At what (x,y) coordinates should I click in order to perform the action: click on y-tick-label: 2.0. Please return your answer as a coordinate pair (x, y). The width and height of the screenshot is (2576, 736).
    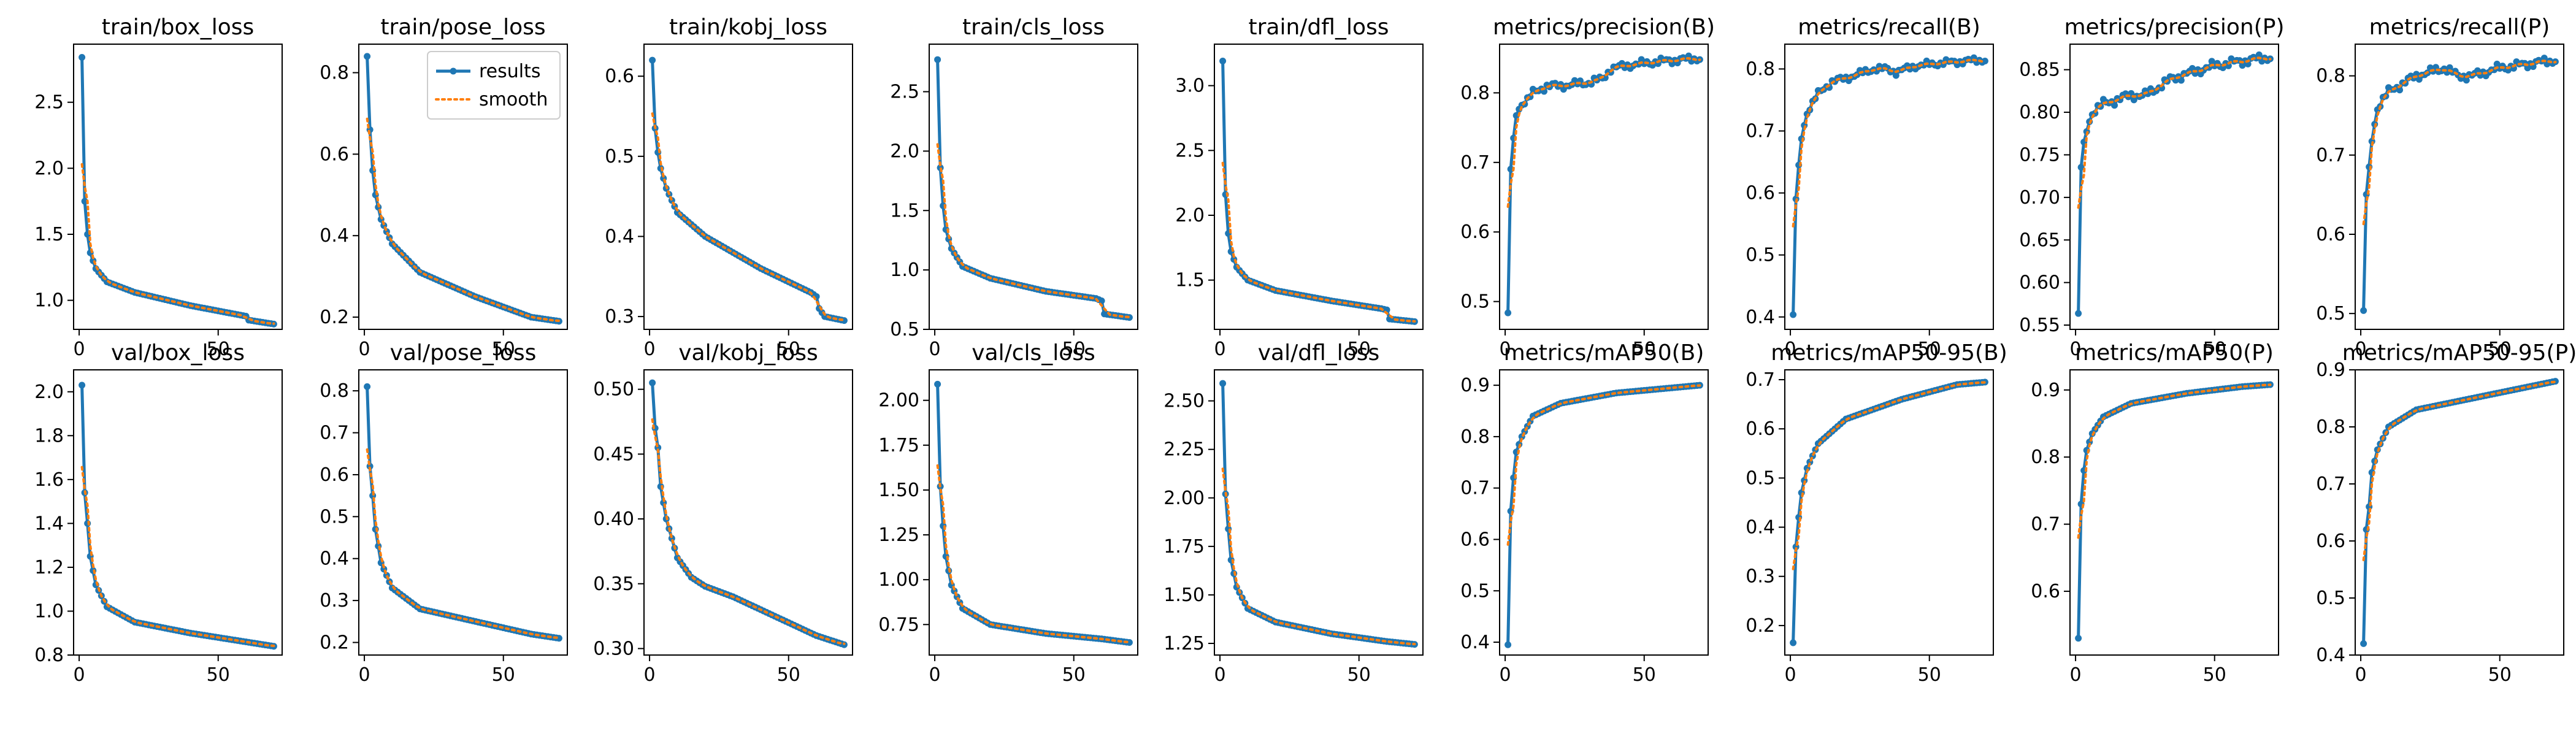
    Looking at the image, I should click on (49, 168).